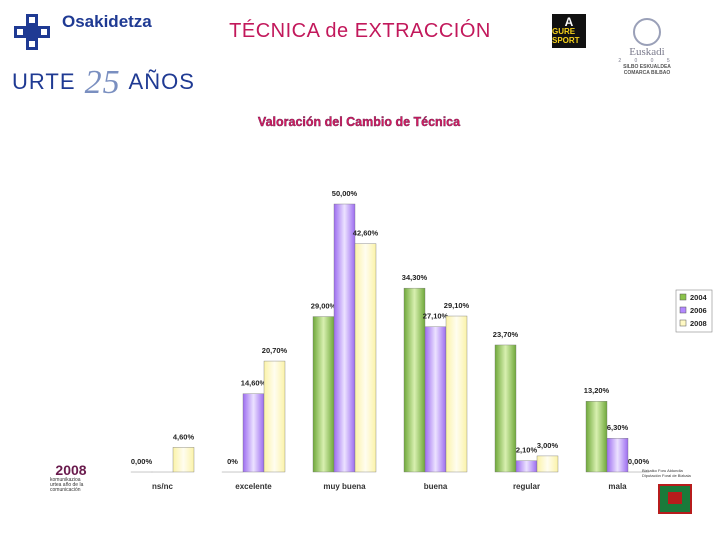 The image size is (720, 540). Describe the element at coordinates (647, 67) in the screenshot. I see `euskadi-line1: SILBO ESKUALDEA` at that location.